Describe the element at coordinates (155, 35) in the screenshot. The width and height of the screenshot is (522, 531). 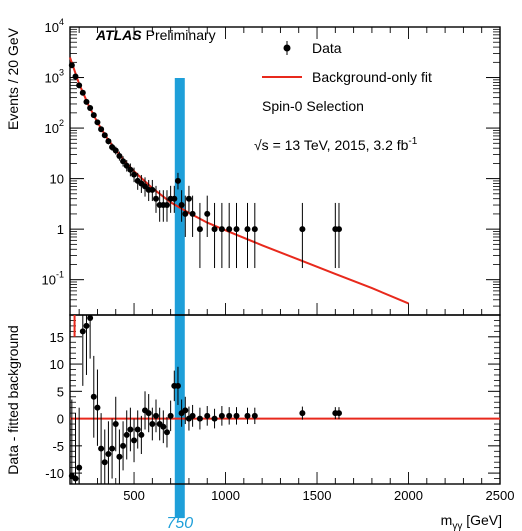
I see `atlas-label: ATLAS Preliminary` at that location.